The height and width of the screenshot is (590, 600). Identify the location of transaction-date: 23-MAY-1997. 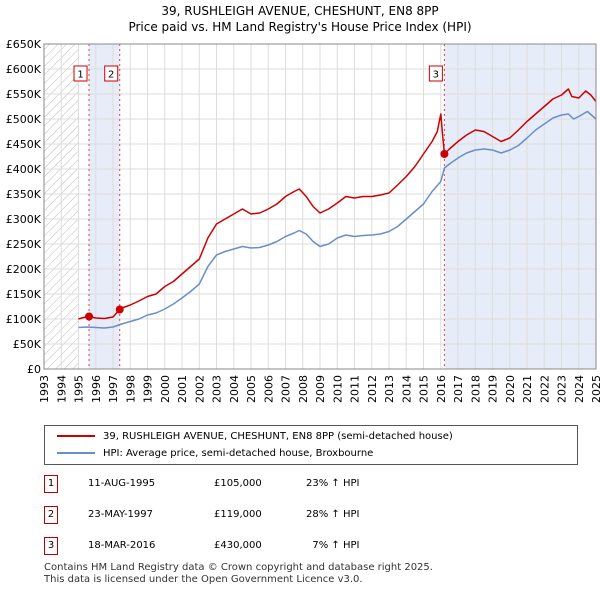
(121, 514).